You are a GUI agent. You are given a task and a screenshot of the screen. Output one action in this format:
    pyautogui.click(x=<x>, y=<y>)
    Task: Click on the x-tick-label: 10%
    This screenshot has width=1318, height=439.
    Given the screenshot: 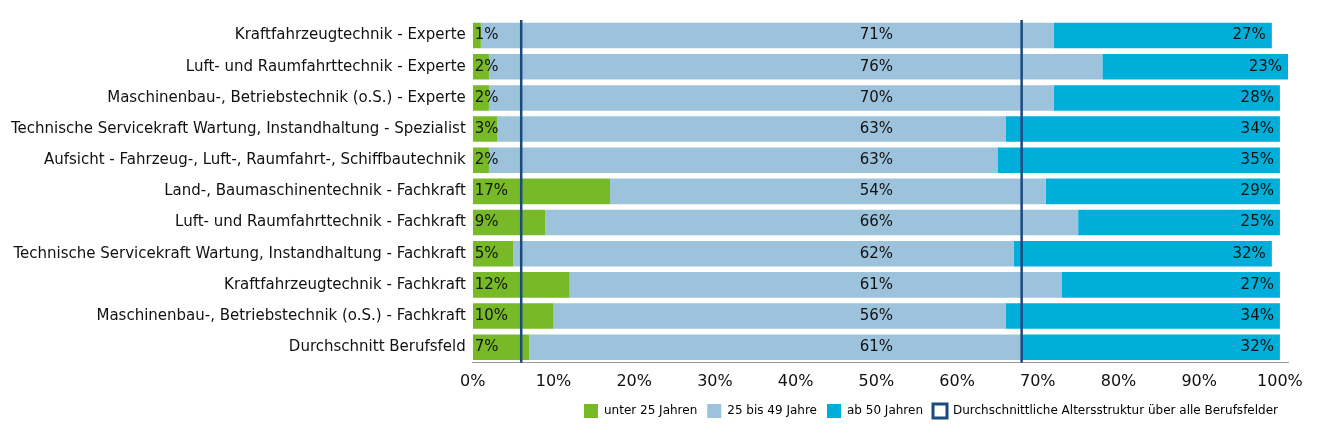 What is the action you would take?
    pyautogui.click(x=553, y=380)
    